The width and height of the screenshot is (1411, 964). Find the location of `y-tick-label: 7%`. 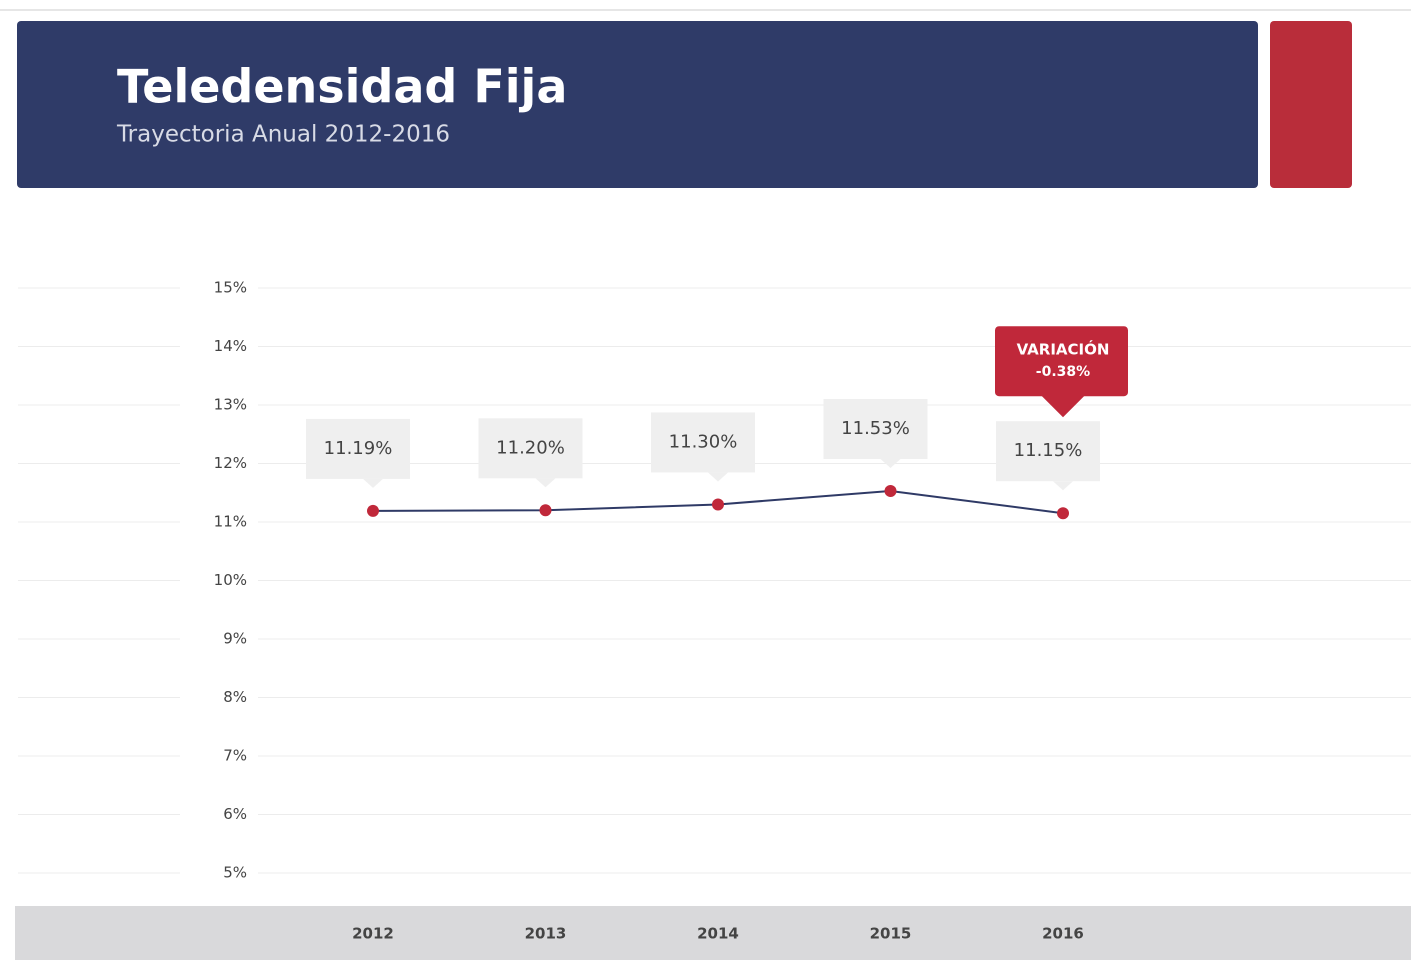

y-tick-label: 7% is located at coordinates (235, 756).